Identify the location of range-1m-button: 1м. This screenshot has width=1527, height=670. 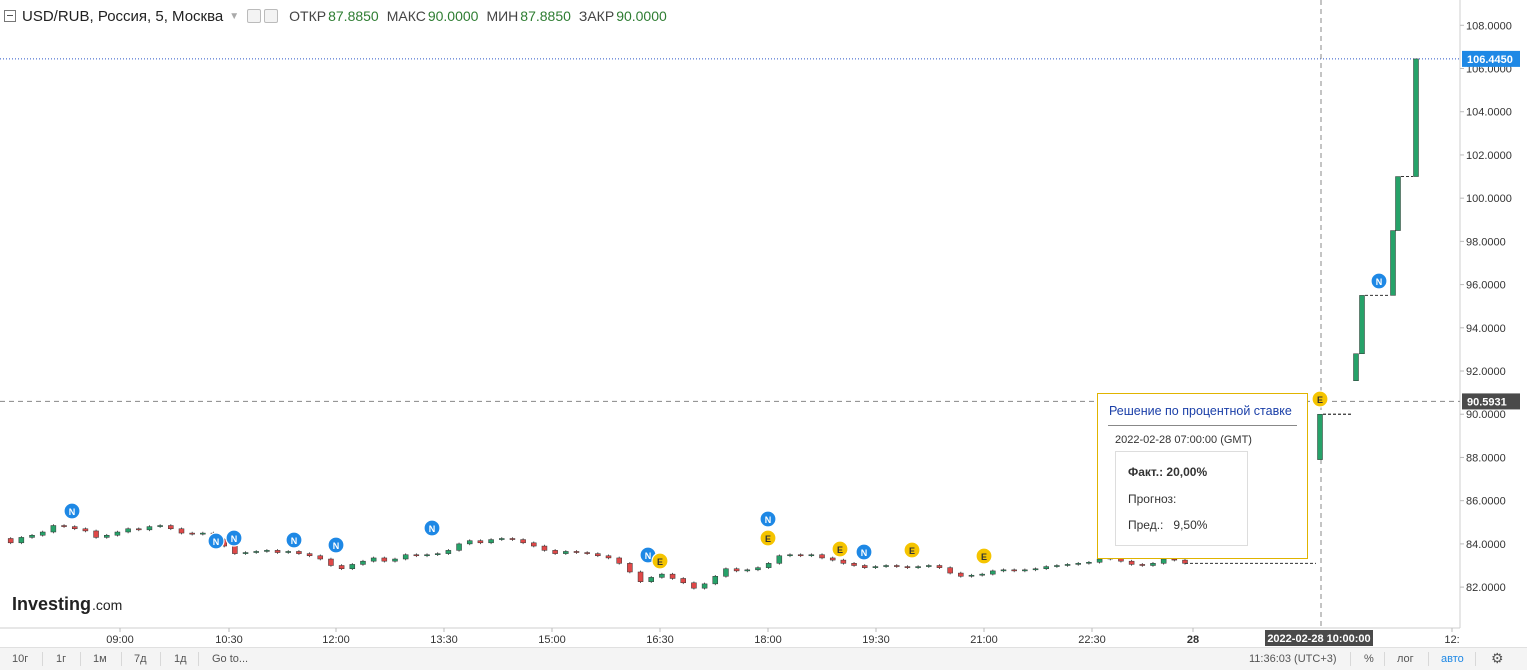
(100, 659).